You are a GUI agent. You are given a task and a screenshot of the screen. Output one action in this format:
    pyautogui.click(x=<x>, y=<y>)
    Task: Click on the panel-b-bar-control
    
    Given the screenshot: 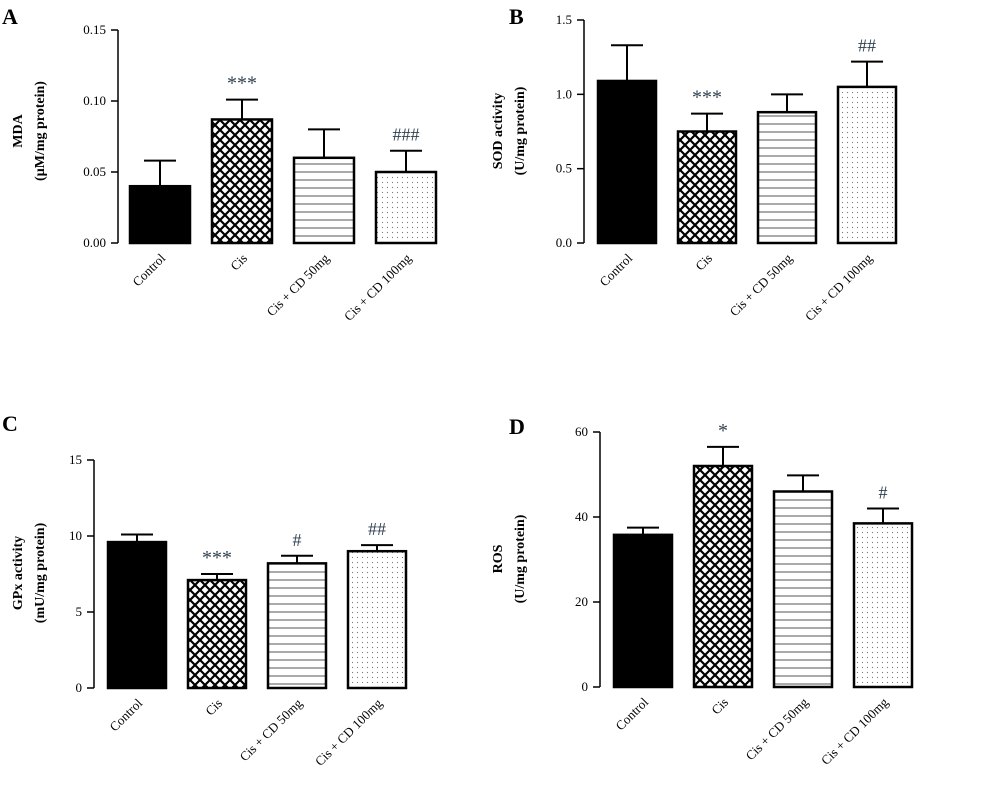 What is the action you would take?
    pyautogui.click(x=627, y=162)
    